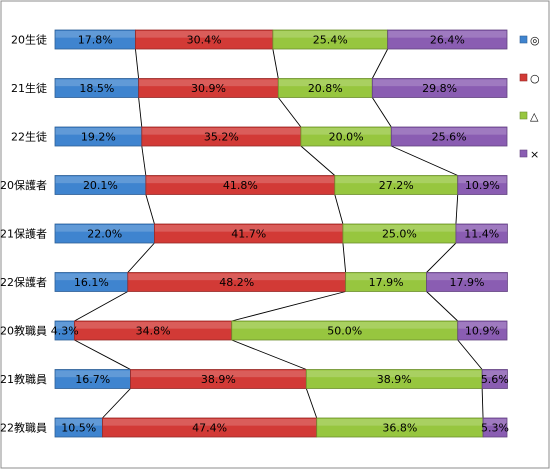  I want to click on category-label: 20生徒, so click(29, 40).